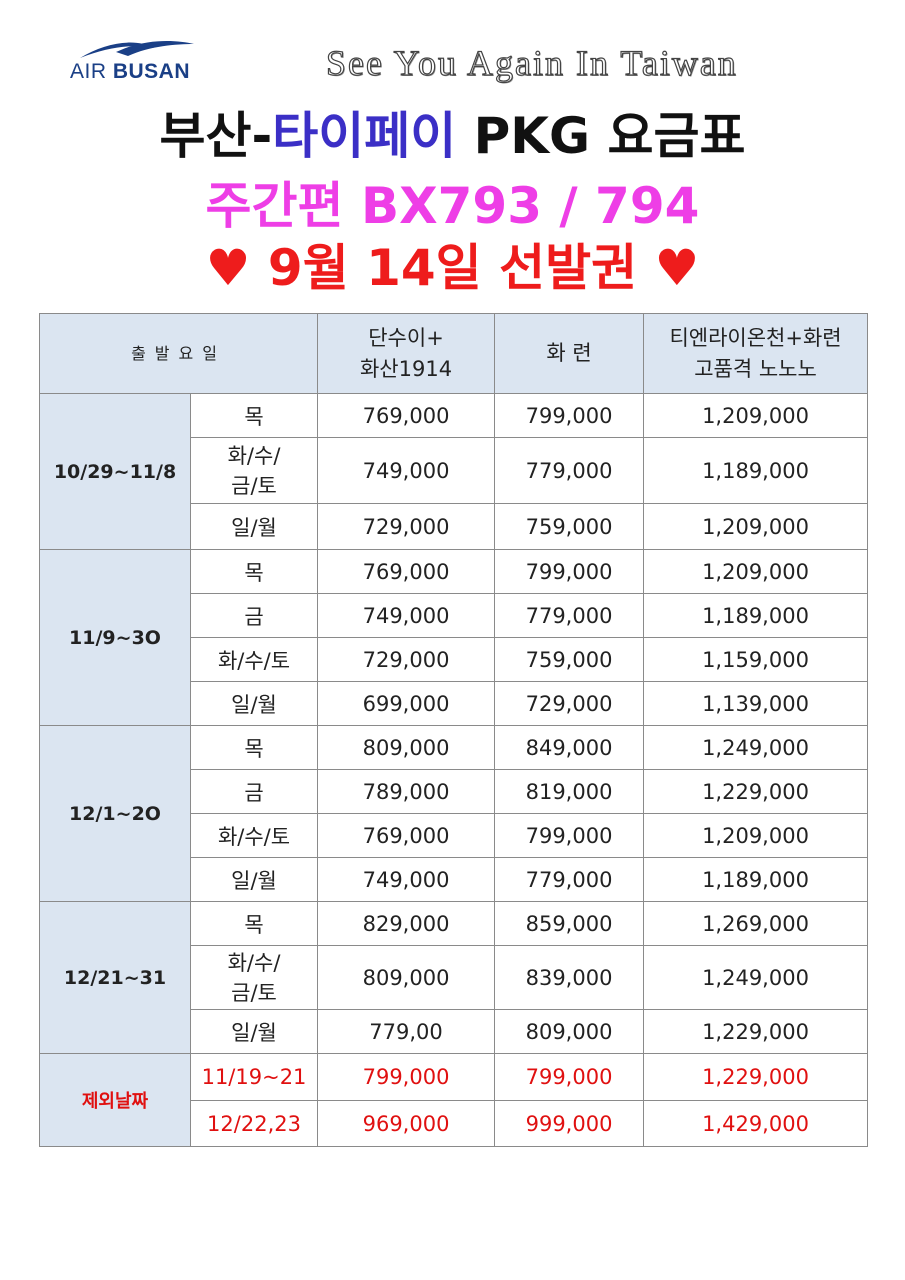  I want to click on table-row: 10/29~11/8 목 769,000 799,000 1,209,000, so click(454, 471).